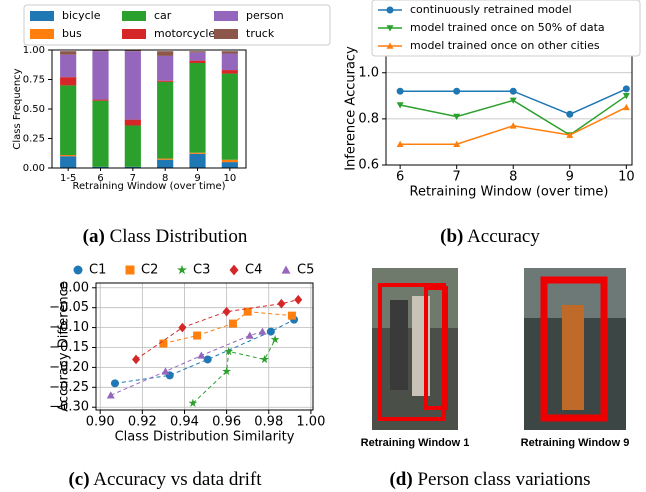 Image resolution: width=646 pixels, height=492 pixels. I want to click on legend-label: truck, so click(260, 33).